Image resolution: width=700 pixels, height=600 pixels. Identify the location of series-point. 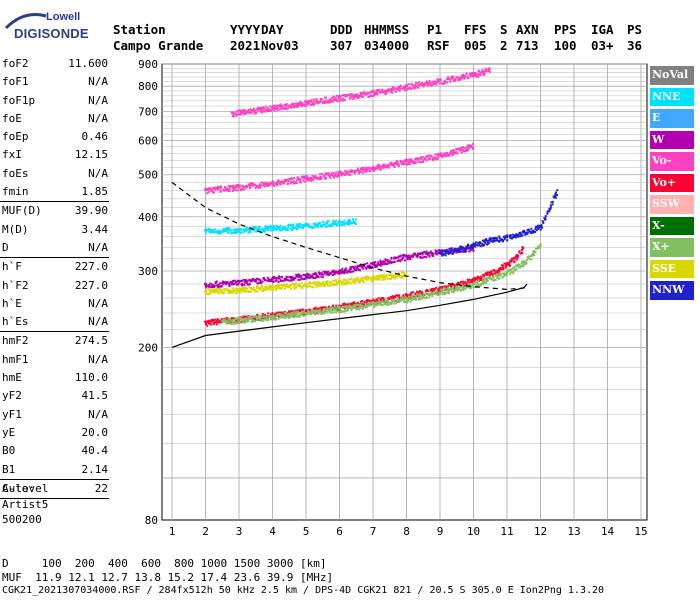
(507, 272).